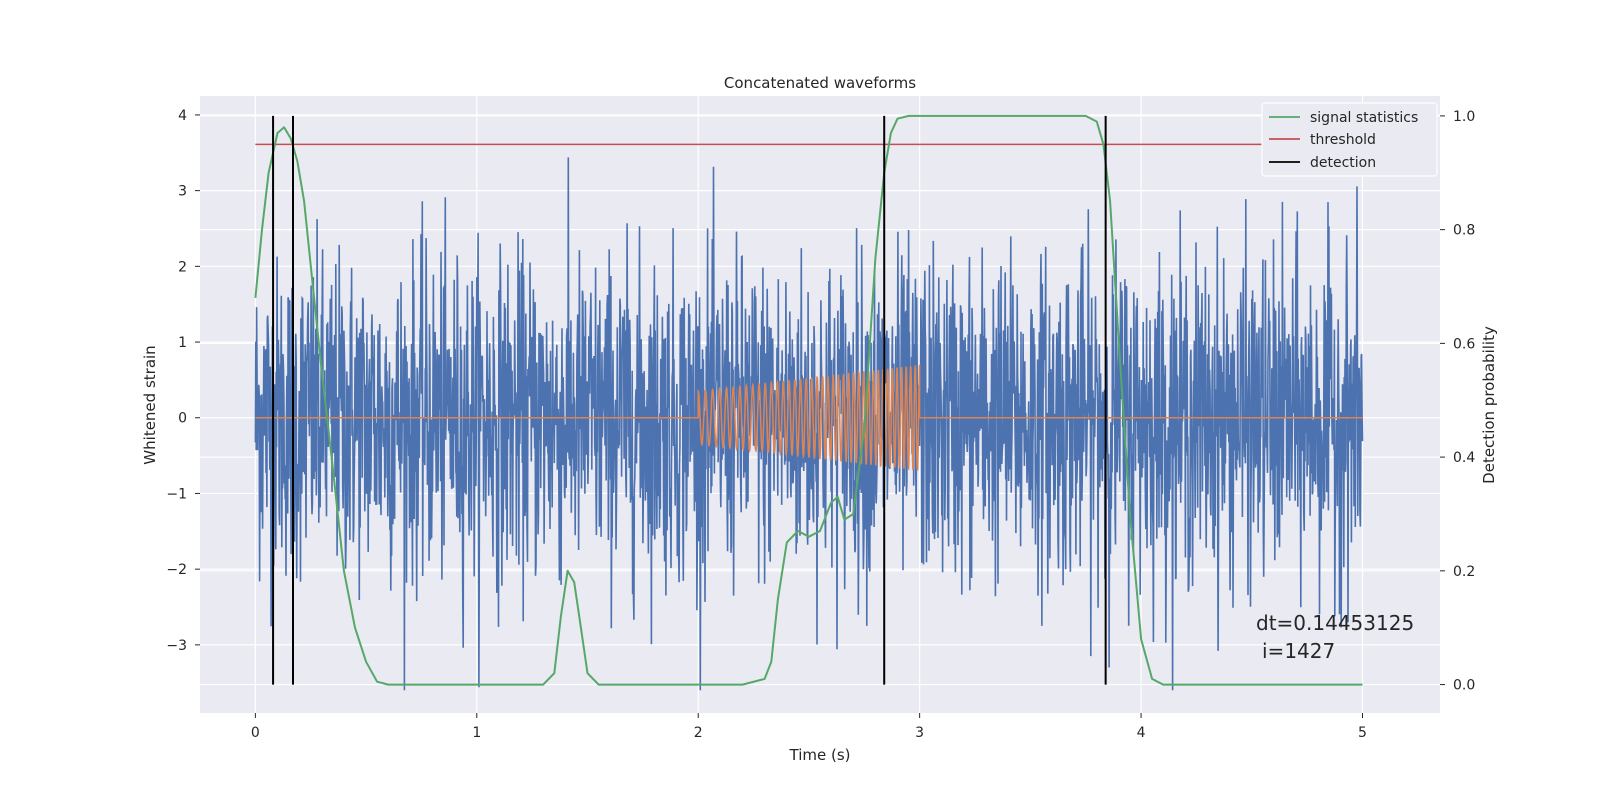  I want to click on y-tick-label-left: 3, so click(182, 192).